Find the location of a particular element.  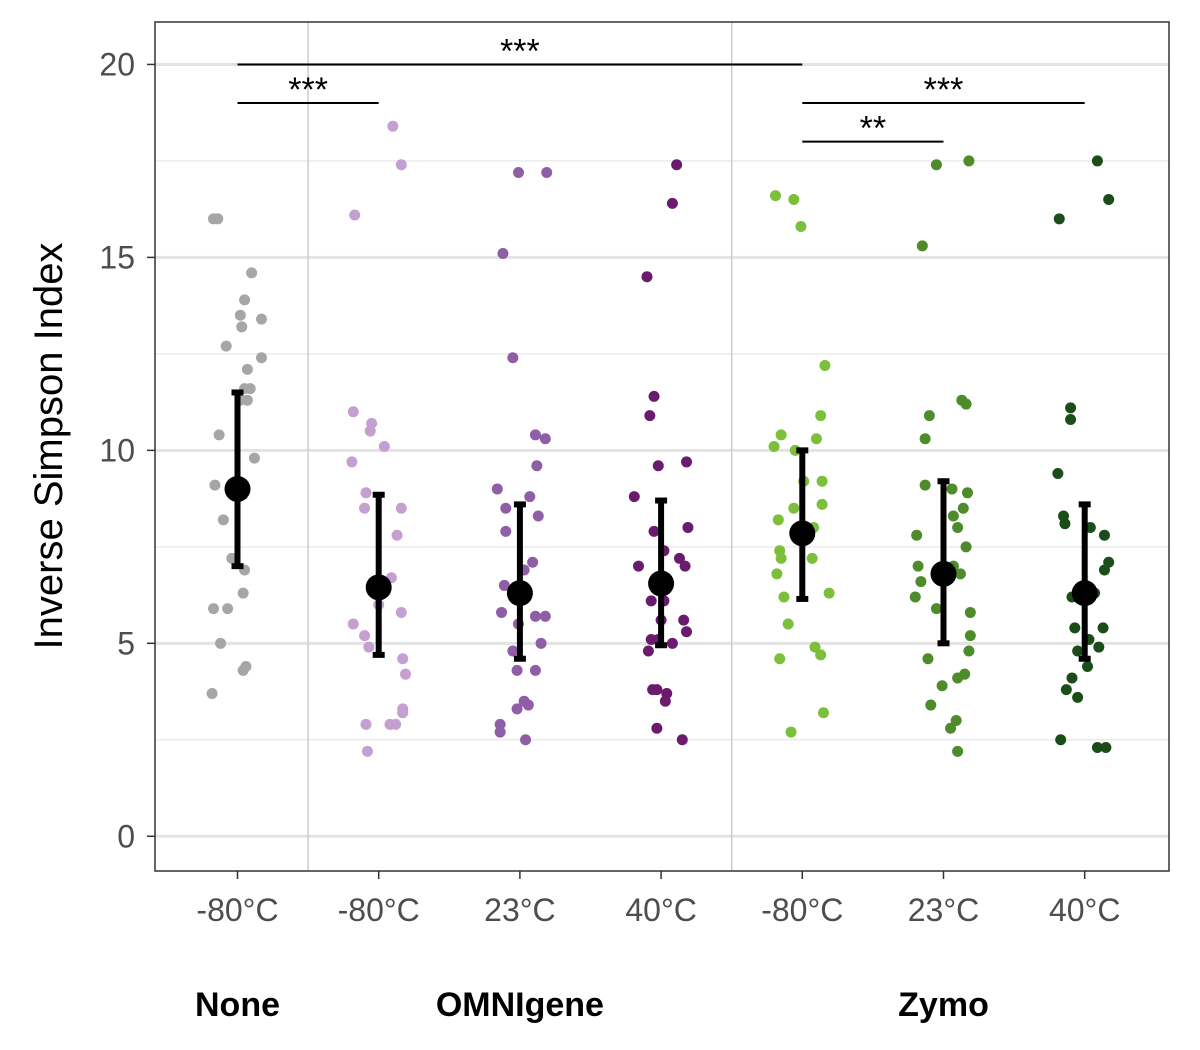

significance-label: *** is located at coordinates (520, 51).